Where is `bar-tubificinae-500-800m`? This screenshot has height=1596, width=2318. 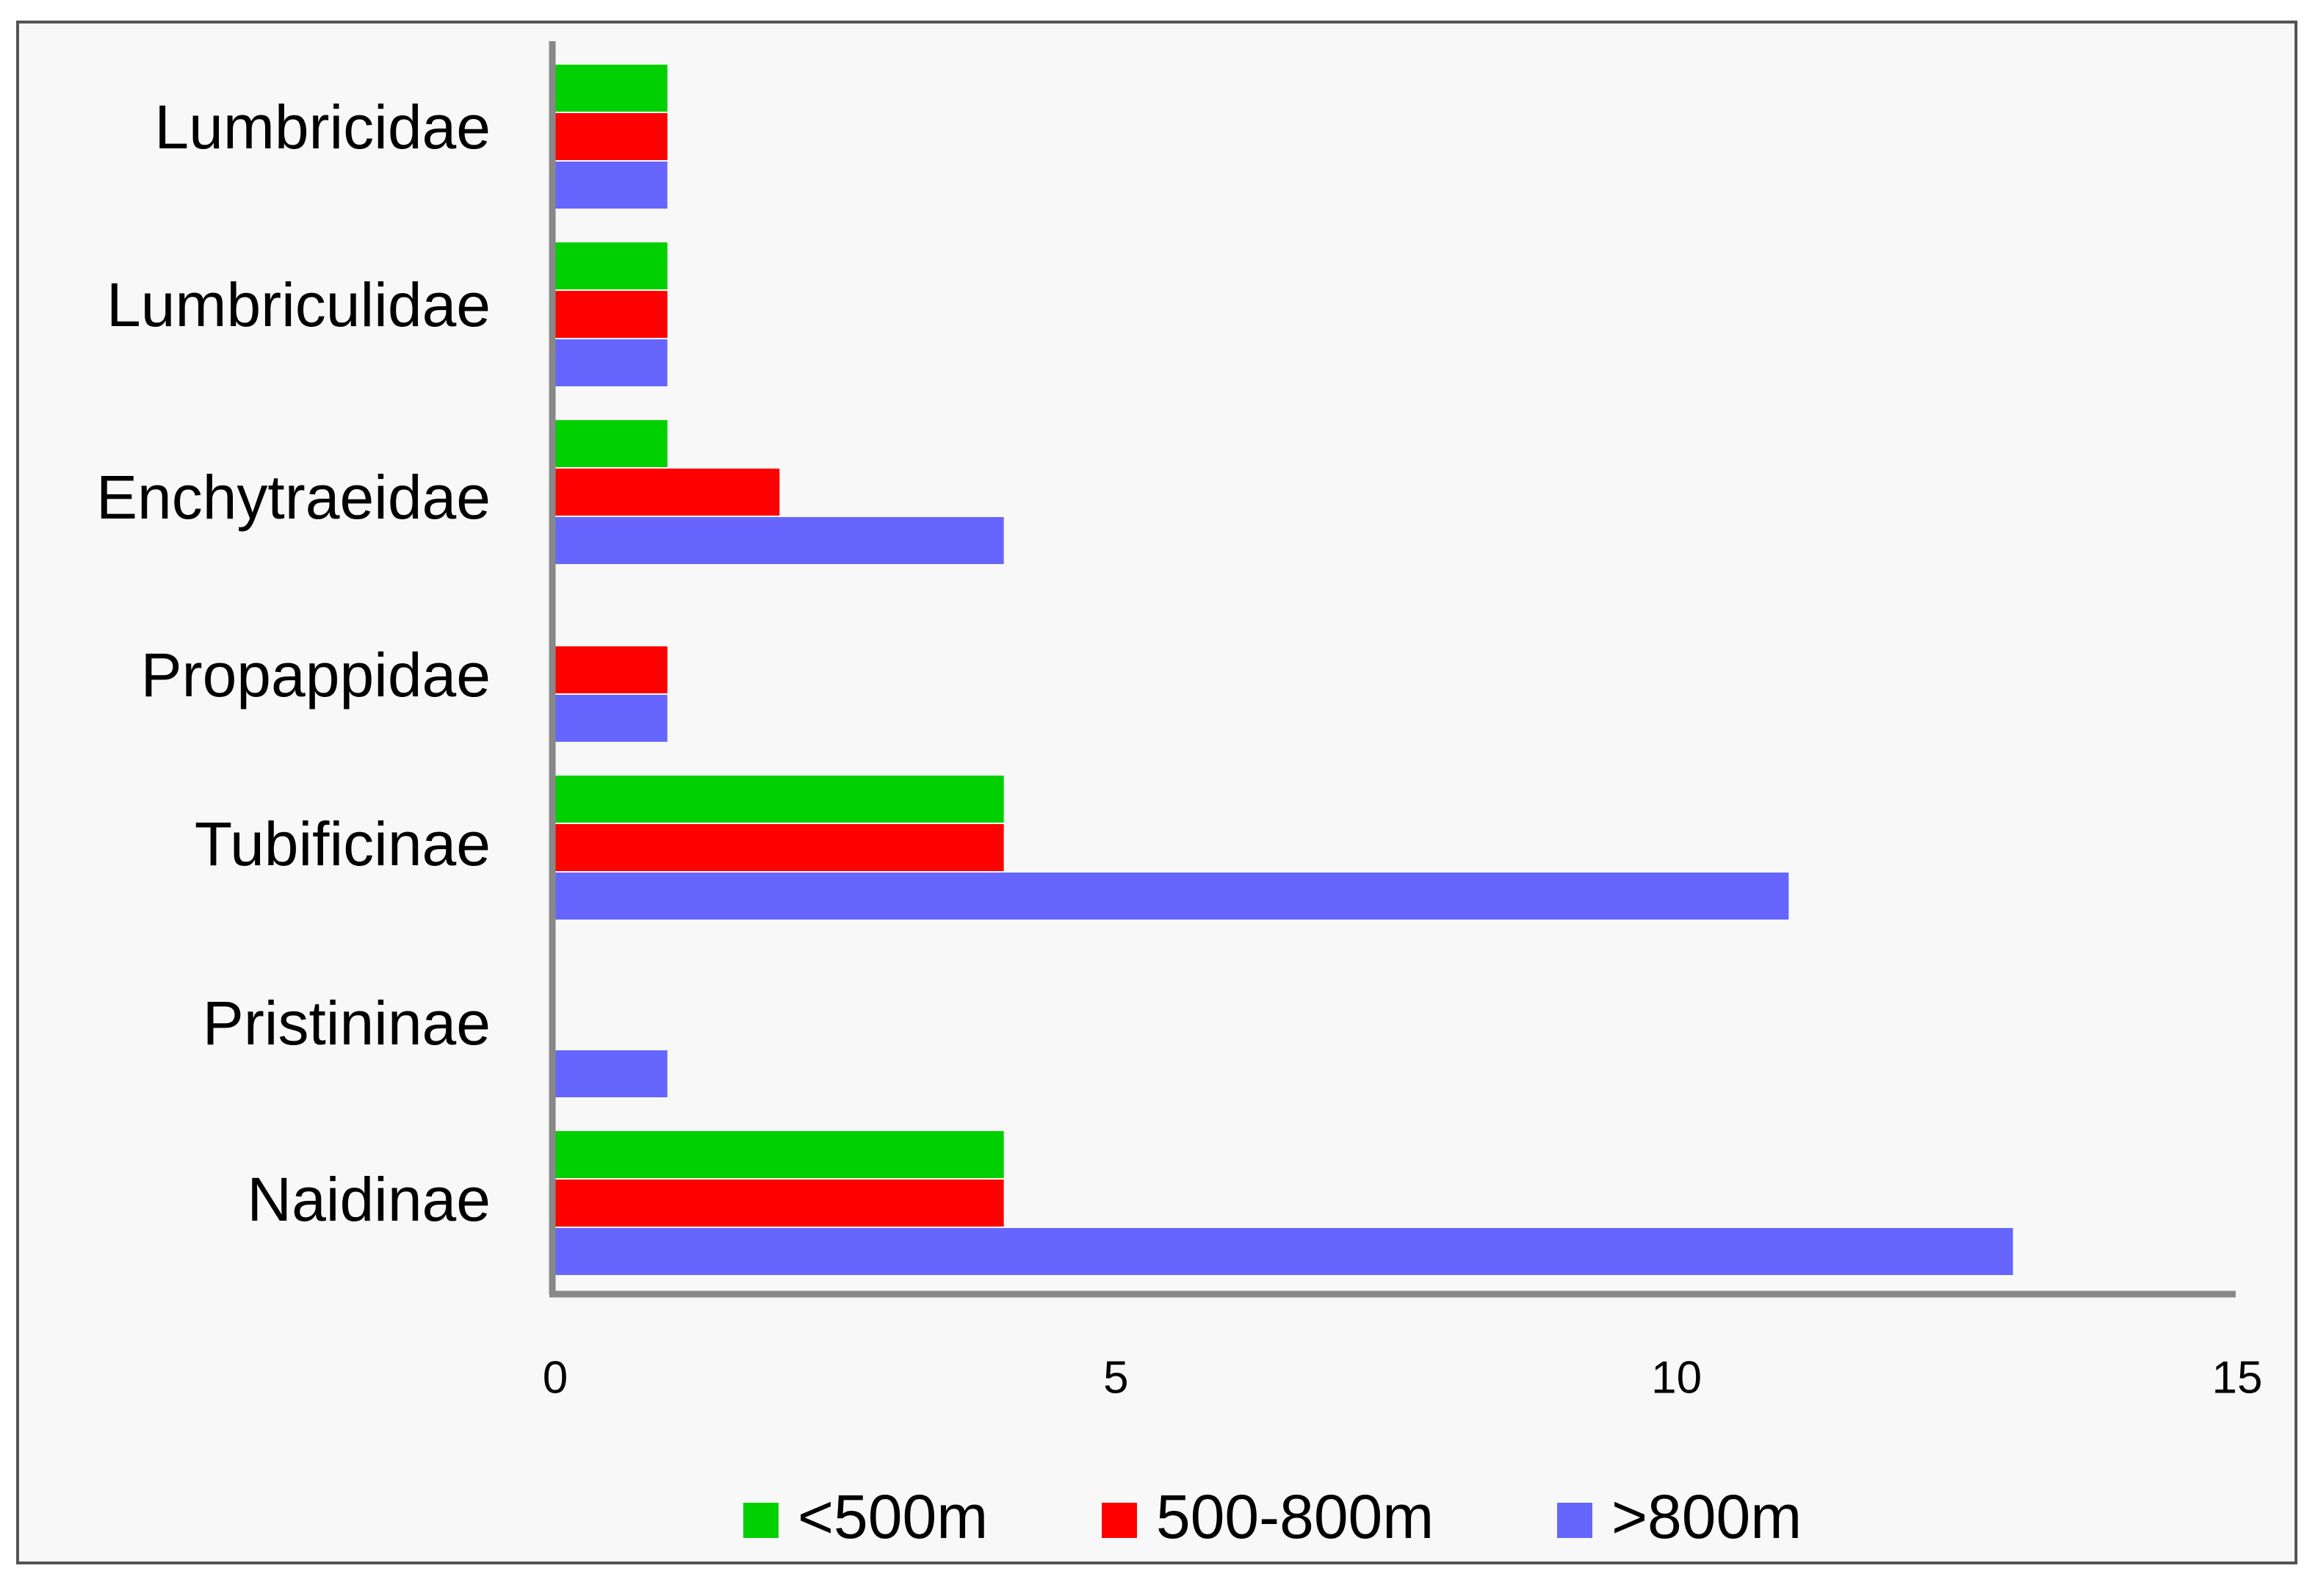 bar-tubificinae-500-800m is located at coordinates (780, 847).